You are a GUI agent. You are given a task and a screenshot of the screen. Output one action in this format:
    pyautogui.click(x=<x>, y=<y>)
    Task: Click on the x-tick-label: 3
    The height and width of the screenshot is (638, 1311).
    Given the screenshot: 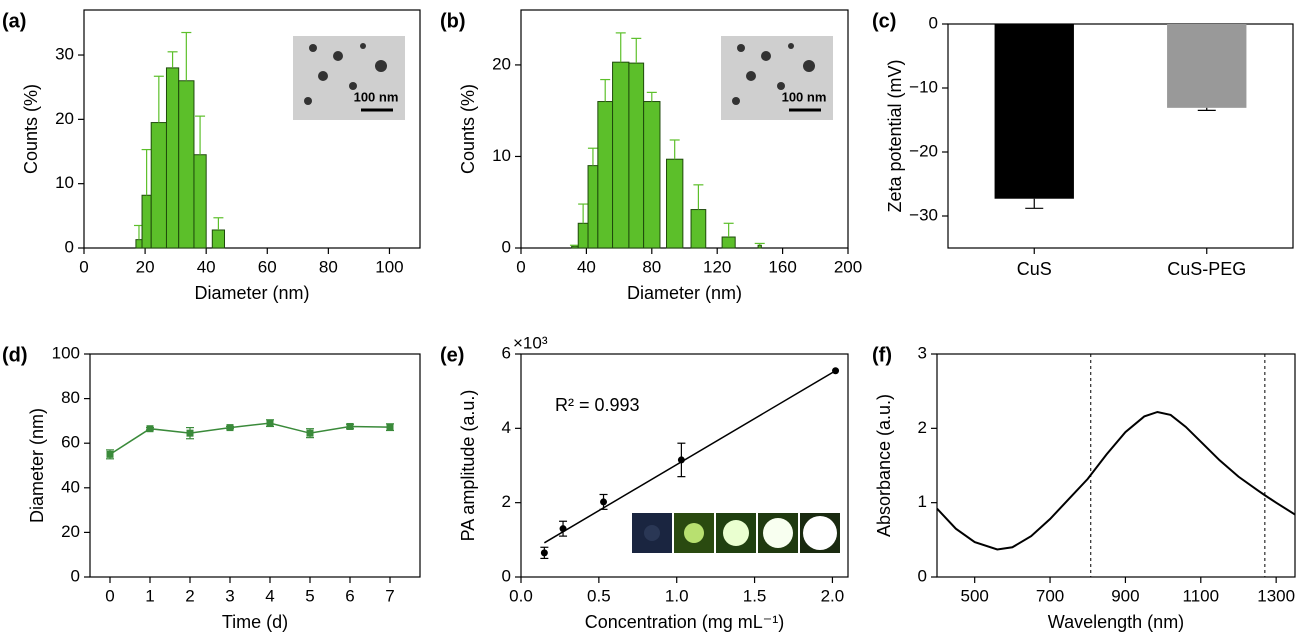 What is the action you would take?
    pyautogui.click(x=229, y=595)
    